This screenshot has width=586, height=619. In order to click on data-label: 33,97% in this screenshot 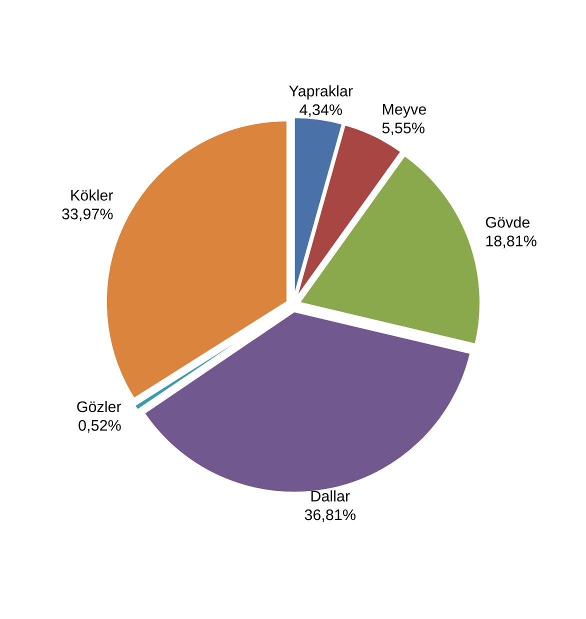, I will do `click(87, 215)`.